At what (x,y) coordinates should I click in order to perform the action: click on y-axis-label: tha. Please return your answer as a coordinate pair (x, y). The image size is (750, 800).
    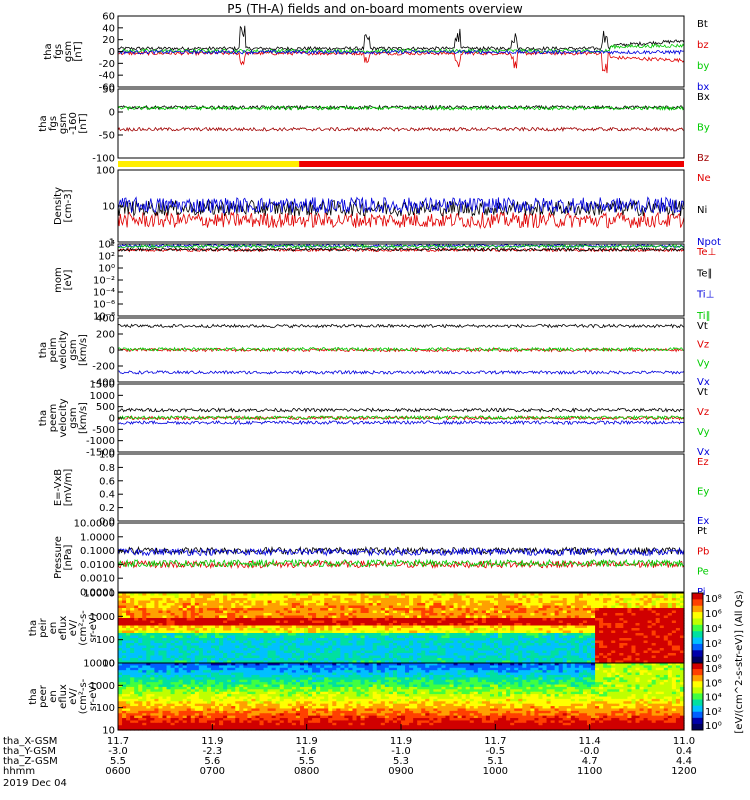
    Looking at the image, I should click on (43, 350).